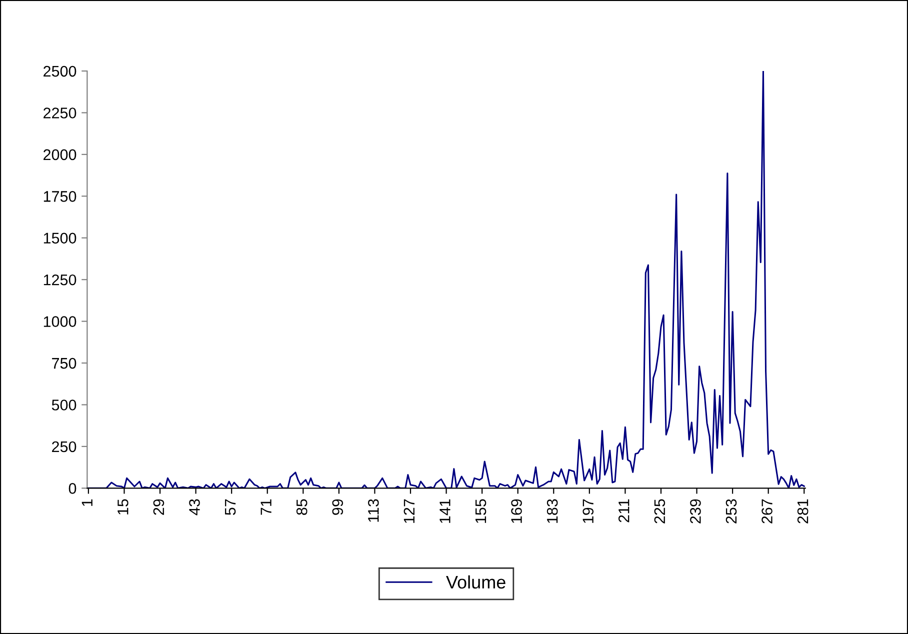 The width and height of the screenshot is (908, 634). Describe the element at coordinates (373, 510) in the screenshot. I see `x-tick-label: 113` at that location.